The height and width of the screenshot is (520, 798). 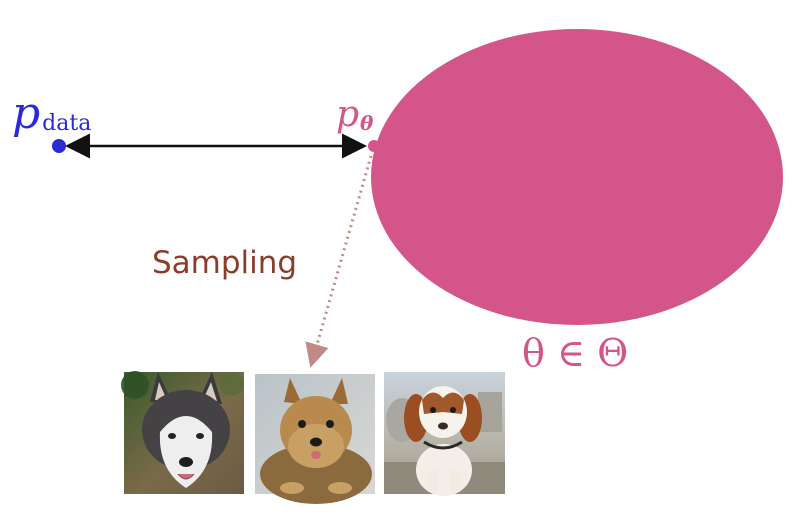 I want to click on sampling-dotted-arrow, so click(x=339, y=261).